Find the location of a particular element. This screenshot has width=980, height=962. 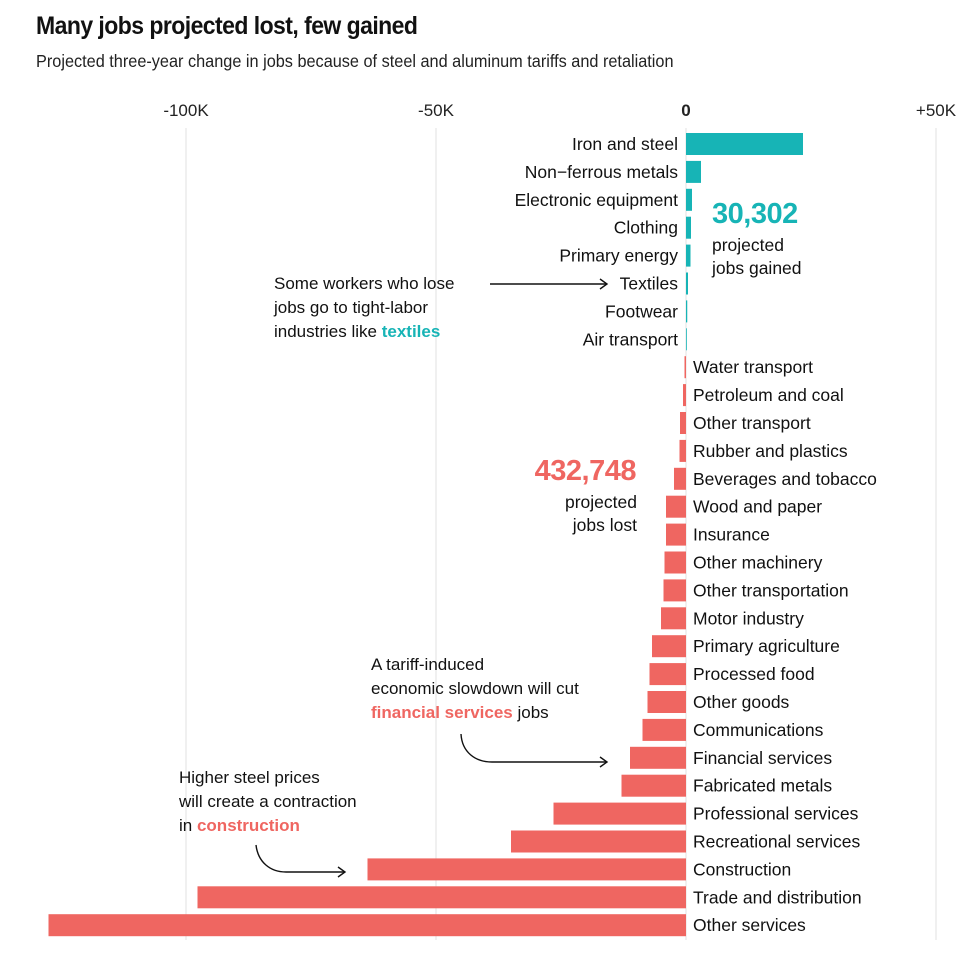

lost-total-number: 432,748 is located at coordinates (585, 471).